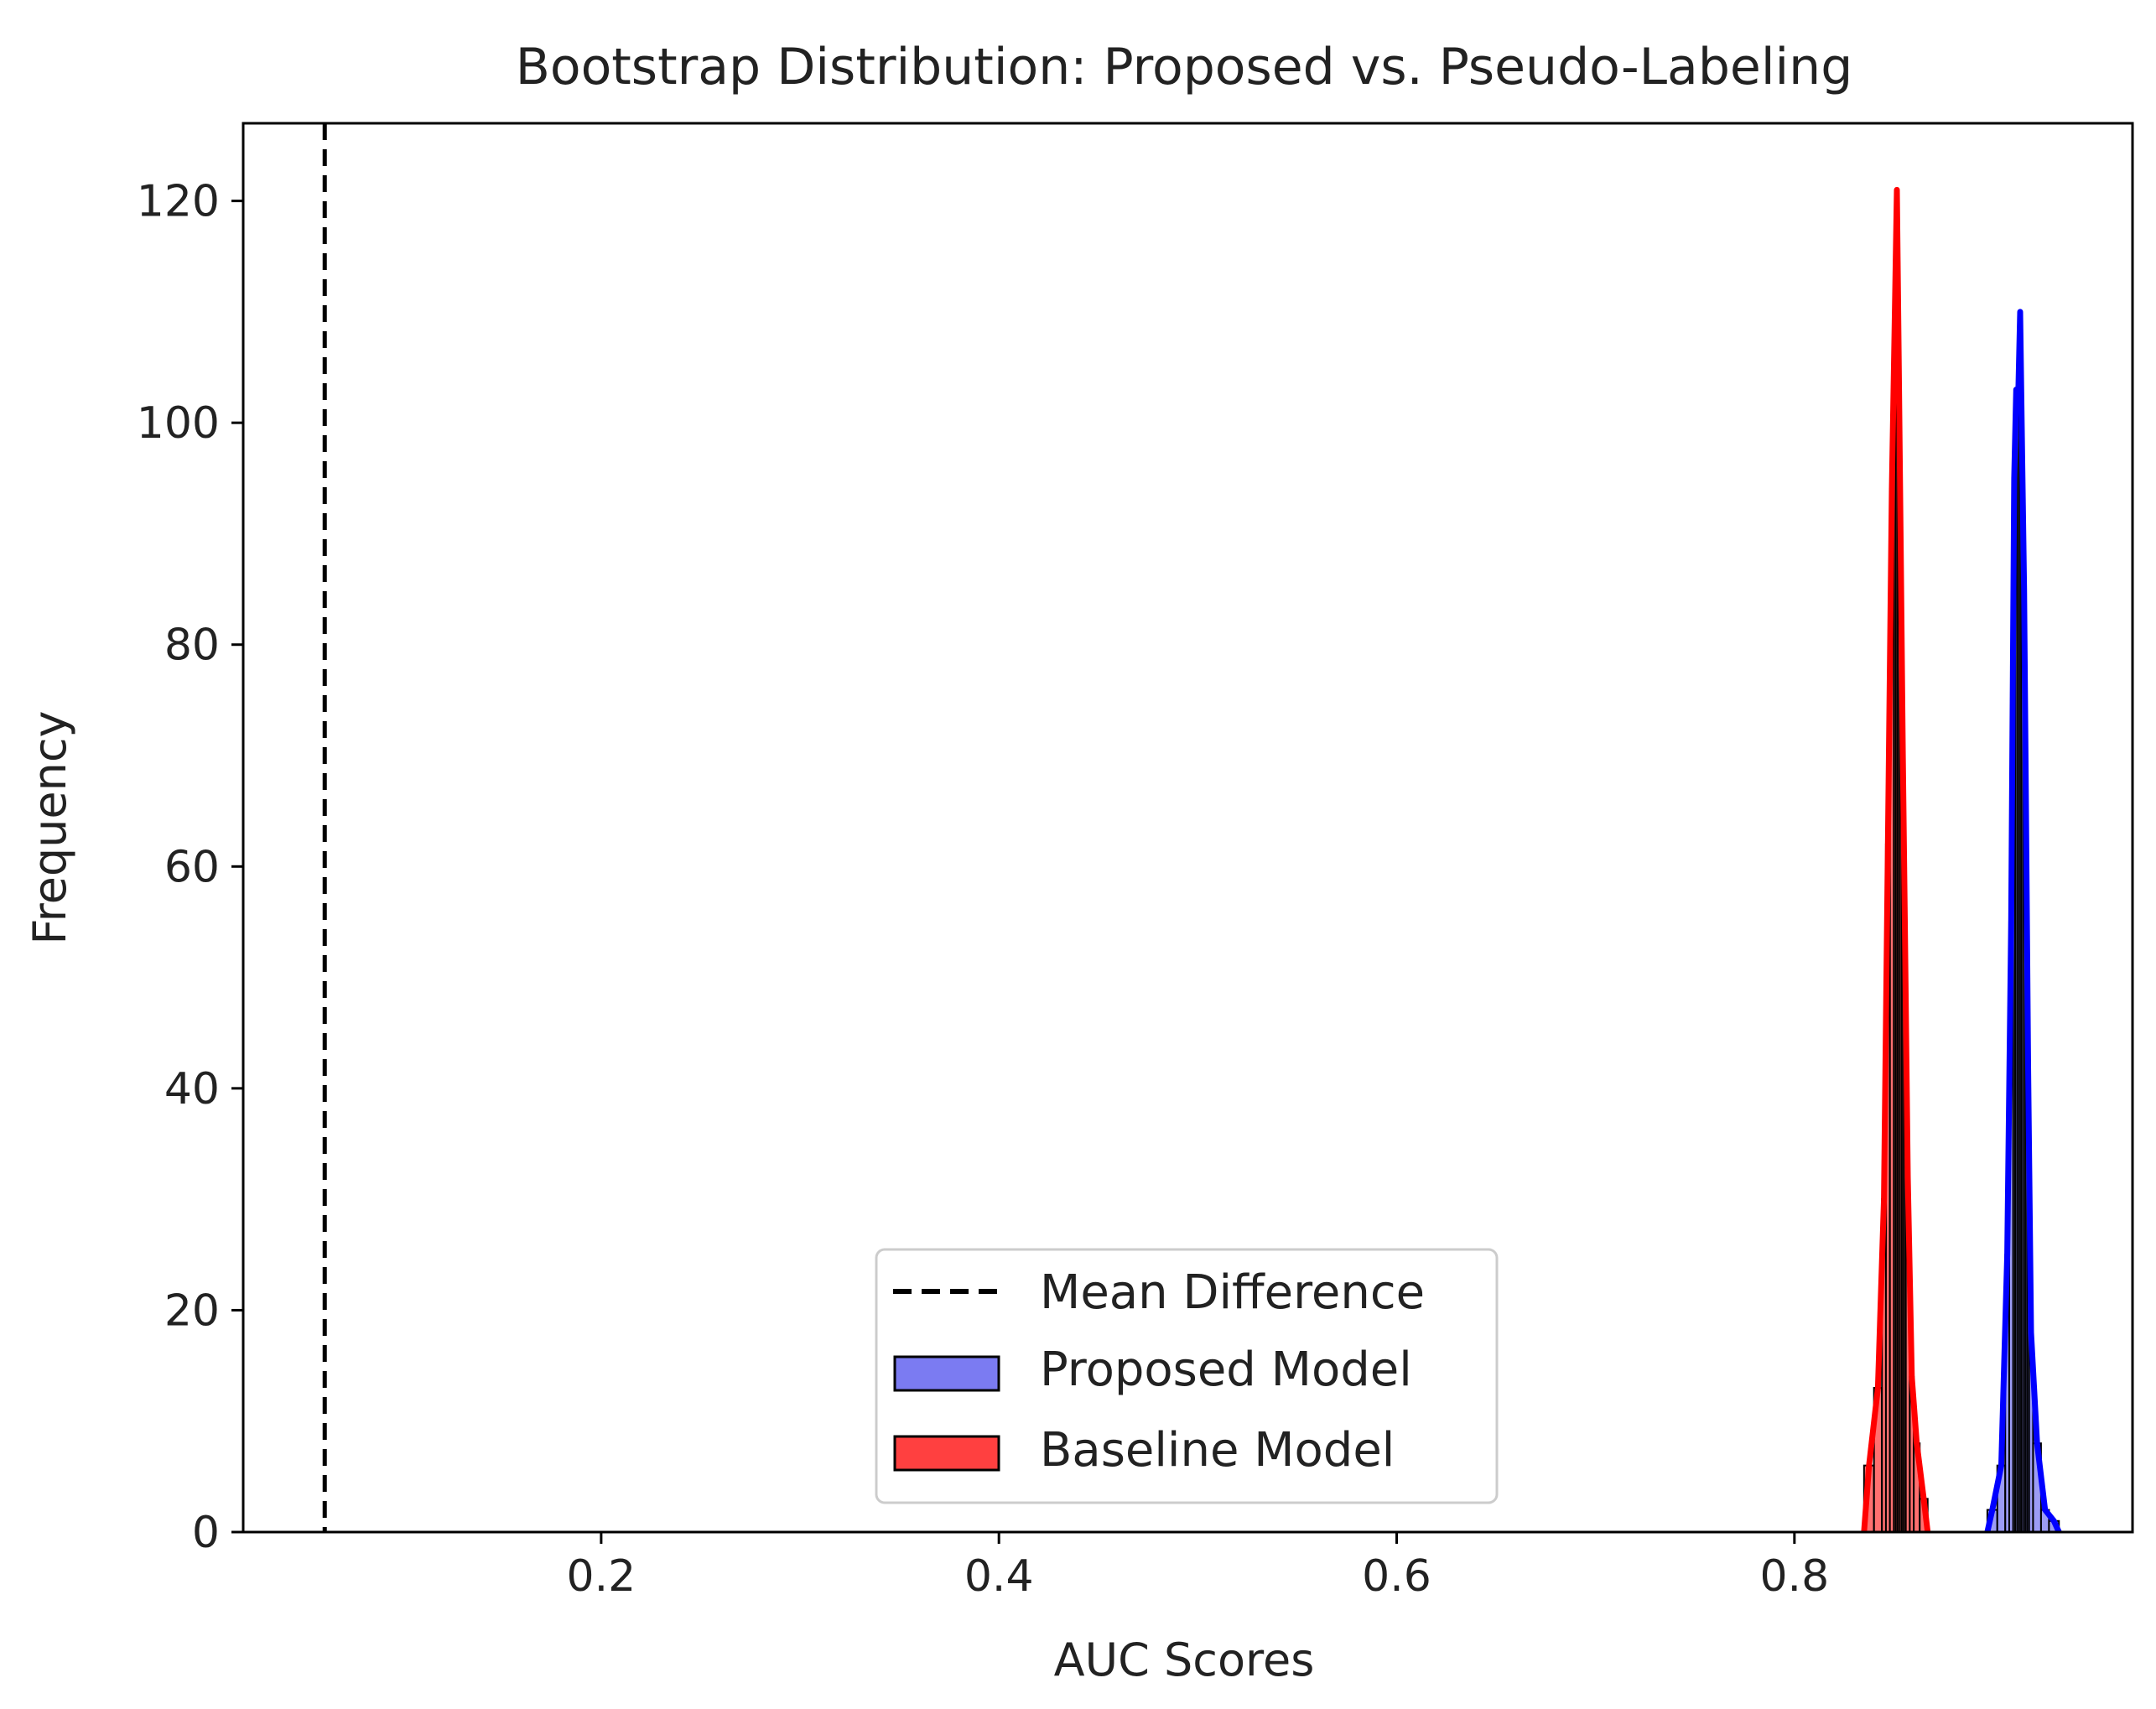 The height and width of the screenshot is (1709, 2156). What do you see at coordinates (206, 1533) in the screenshot?
I see `y-tick-label: 0` at bounding box center [206, 1533].